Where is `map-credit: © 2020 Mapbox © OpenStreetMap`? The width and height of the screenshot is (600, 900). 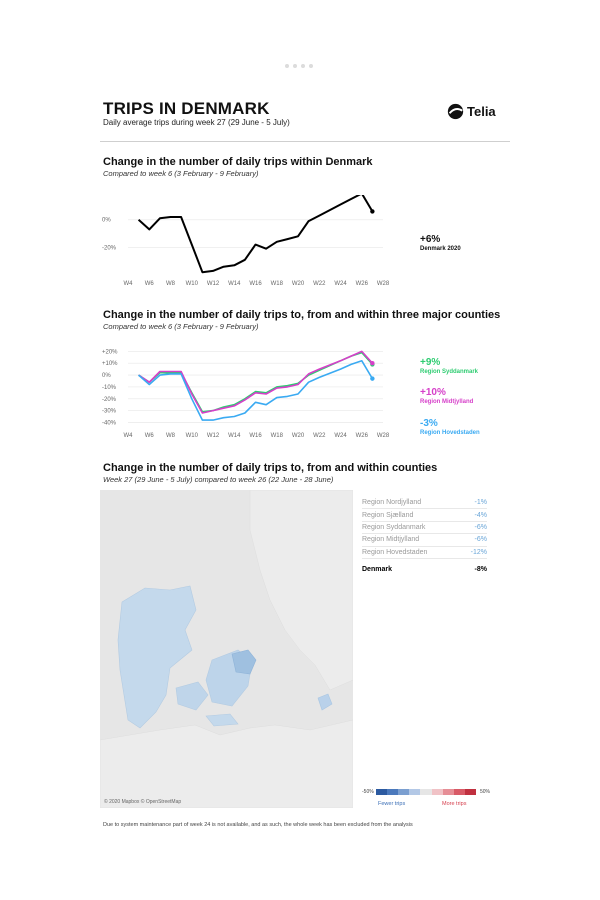 map-credit: © 2020 Mapbox © OpenStreetMap is located at coordinates (143, 802).